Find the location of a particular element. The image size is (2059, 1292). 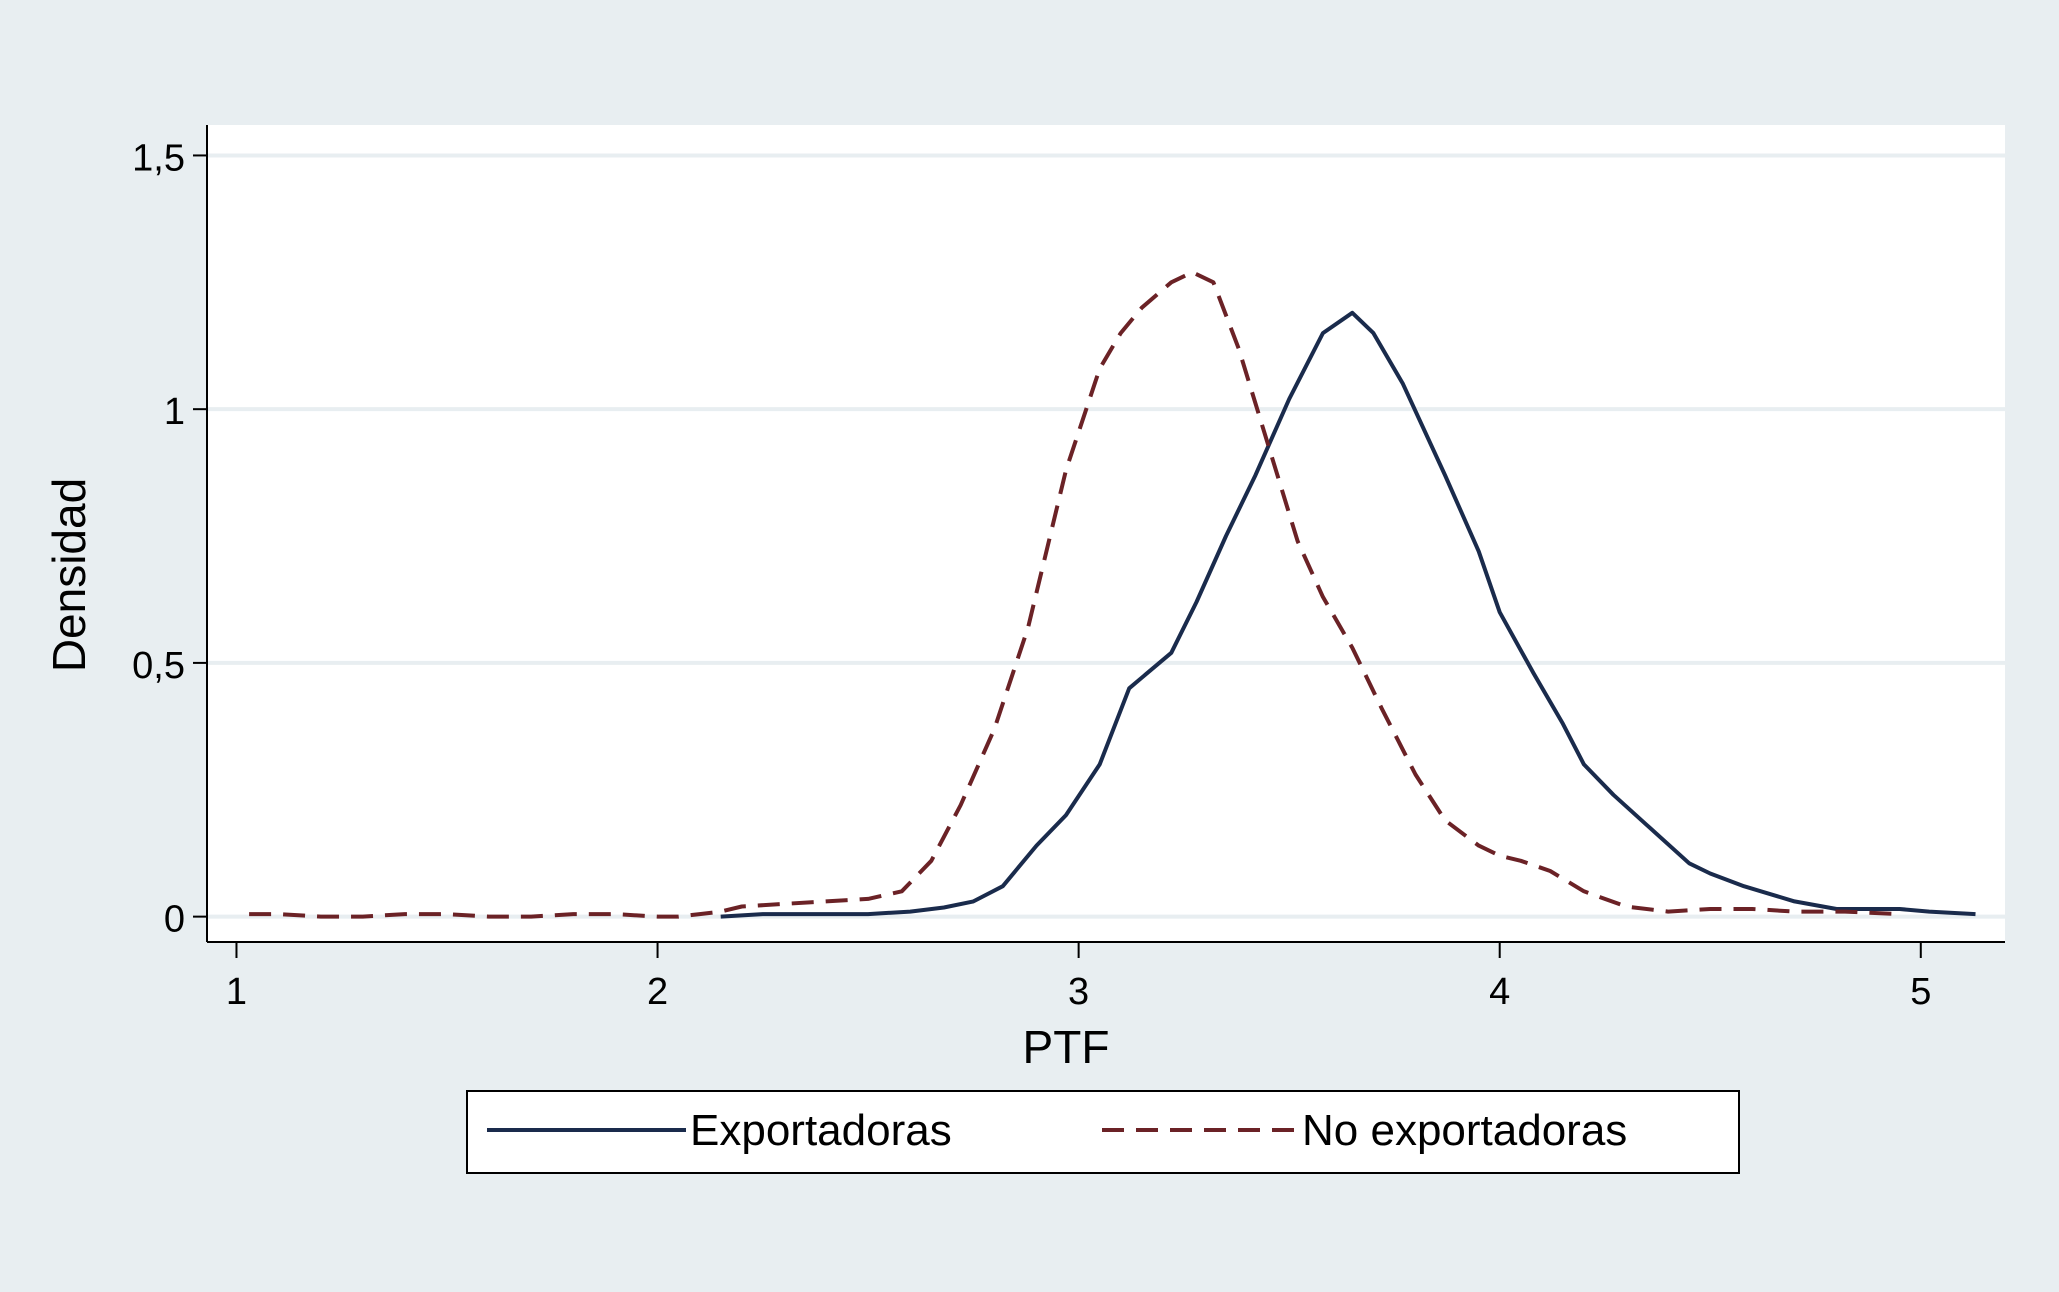

legend-label-exportadoras: Exportadoras is located at coordinates (821, 1130).